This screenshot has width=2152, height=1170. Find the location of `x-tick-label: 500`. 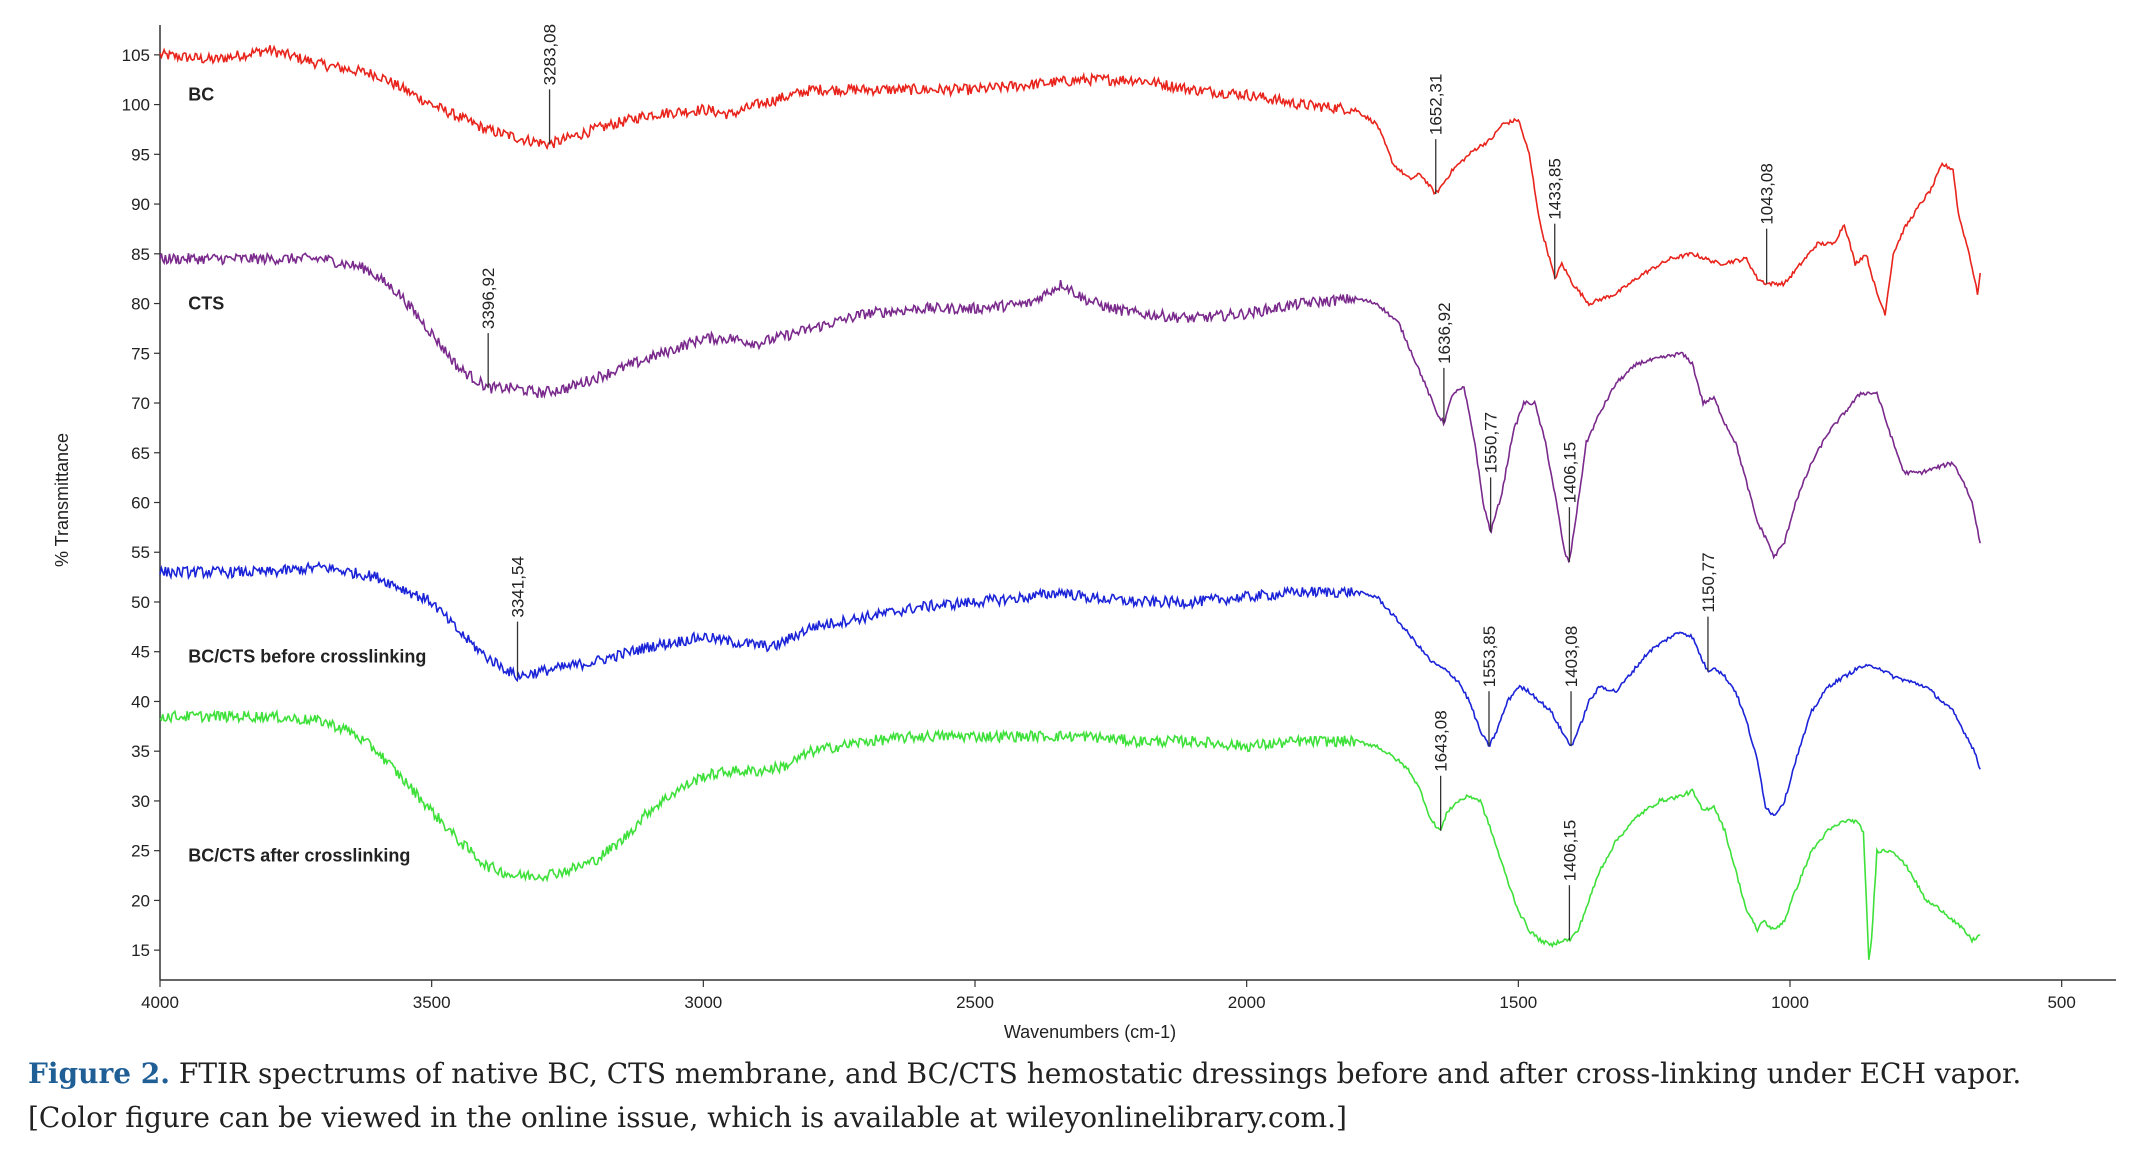

x-tick-label: 500 is located at coordinates (2061, 1002).